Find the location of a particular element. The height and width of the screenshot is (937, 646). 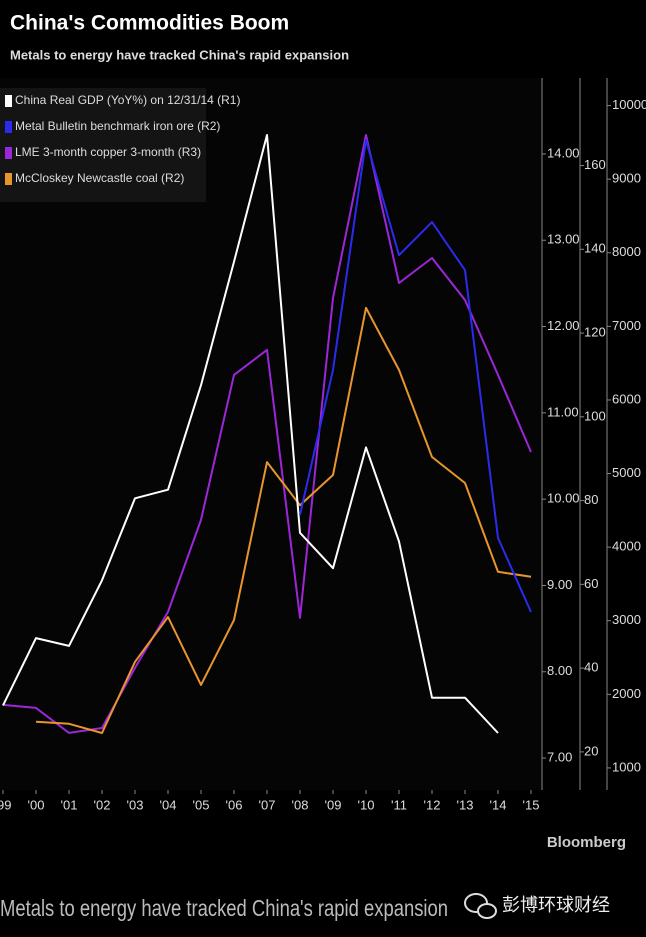

y-tick-label: 160 is located at coordinates (595, 164).